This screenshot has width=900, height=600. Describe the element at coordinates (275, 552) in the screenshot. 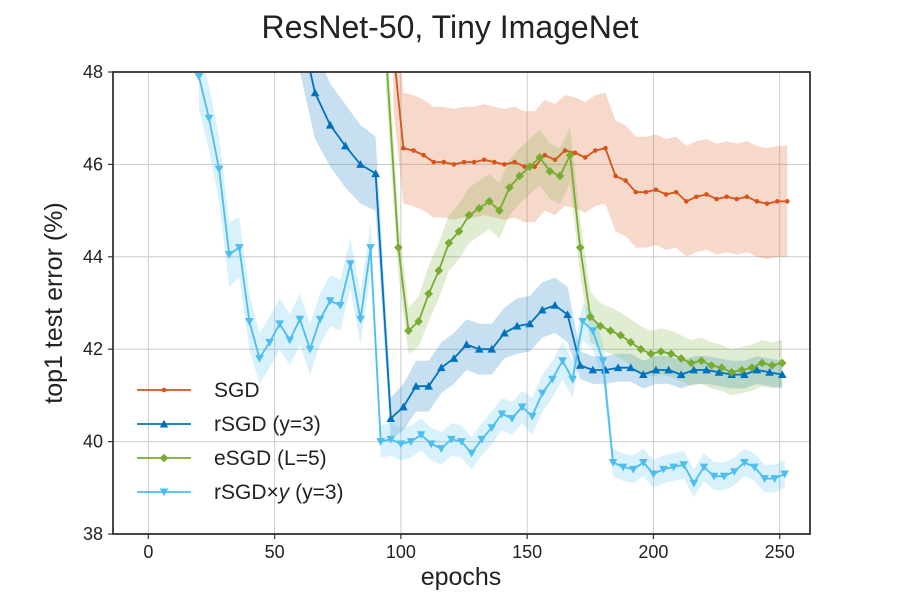

I see `x-tick-label-1: 50` at that location.